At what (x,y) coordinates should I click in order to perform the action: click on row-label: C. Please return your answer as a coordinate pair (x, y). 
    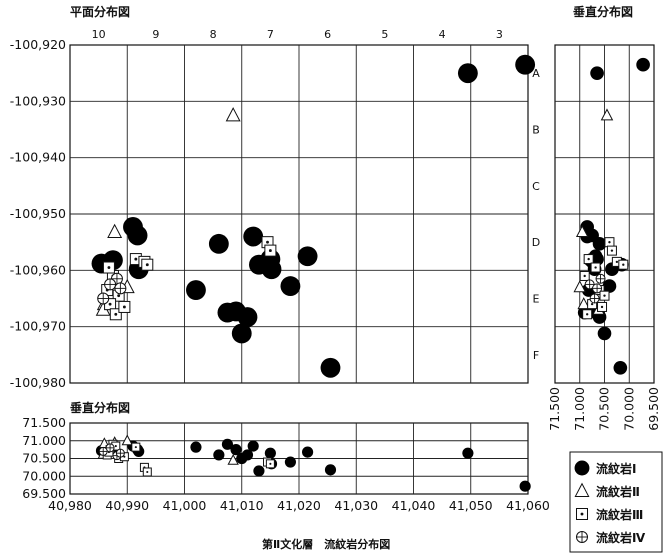
    Looking at the image, I should click on (536, 186).